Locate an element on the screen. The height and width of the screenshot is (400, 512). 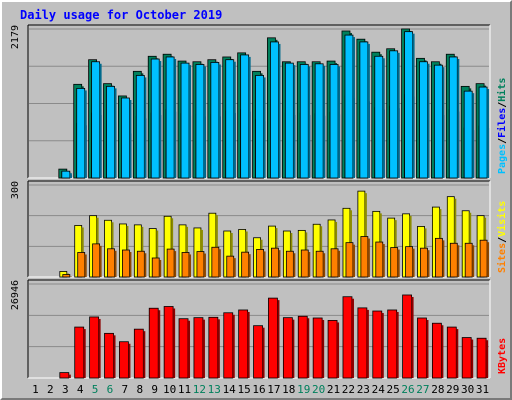
x-tick-label-5: 5 is located at coordinates (95, 389).